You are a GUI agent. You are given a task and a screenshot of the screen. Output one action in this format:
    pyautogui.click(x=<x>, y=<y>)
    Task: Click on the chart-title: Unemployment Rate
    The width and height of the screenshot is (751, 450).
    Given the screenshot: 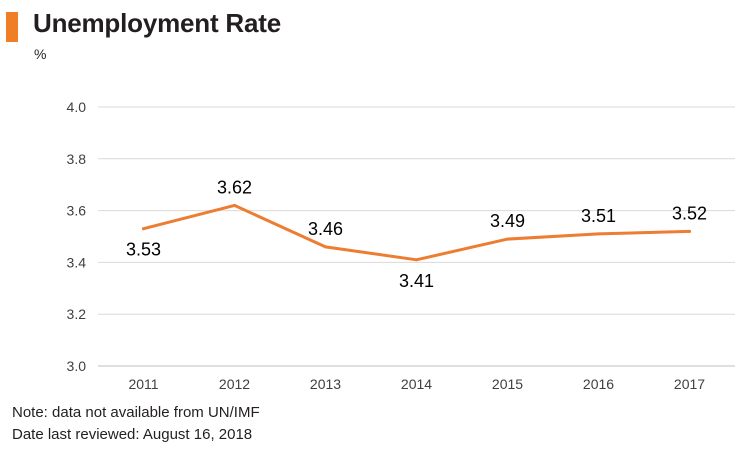 What is the action you would take?
    pyautogui.click(x=157, y=23)
    